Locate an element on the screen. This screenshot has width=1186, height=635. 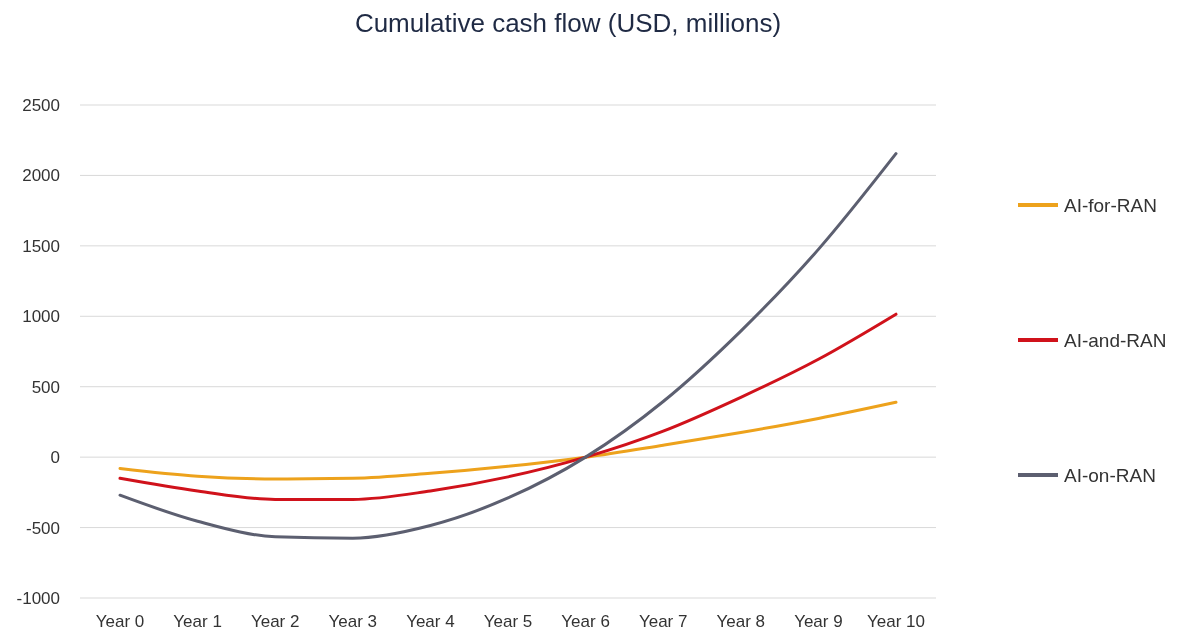
legend-label: AI-on-RAN is located at coordinates (1110, 475).